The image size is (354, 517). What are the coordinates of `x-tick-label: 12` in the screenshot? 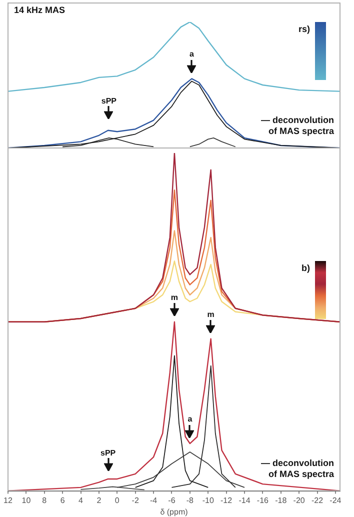 It's located at (8, 500).